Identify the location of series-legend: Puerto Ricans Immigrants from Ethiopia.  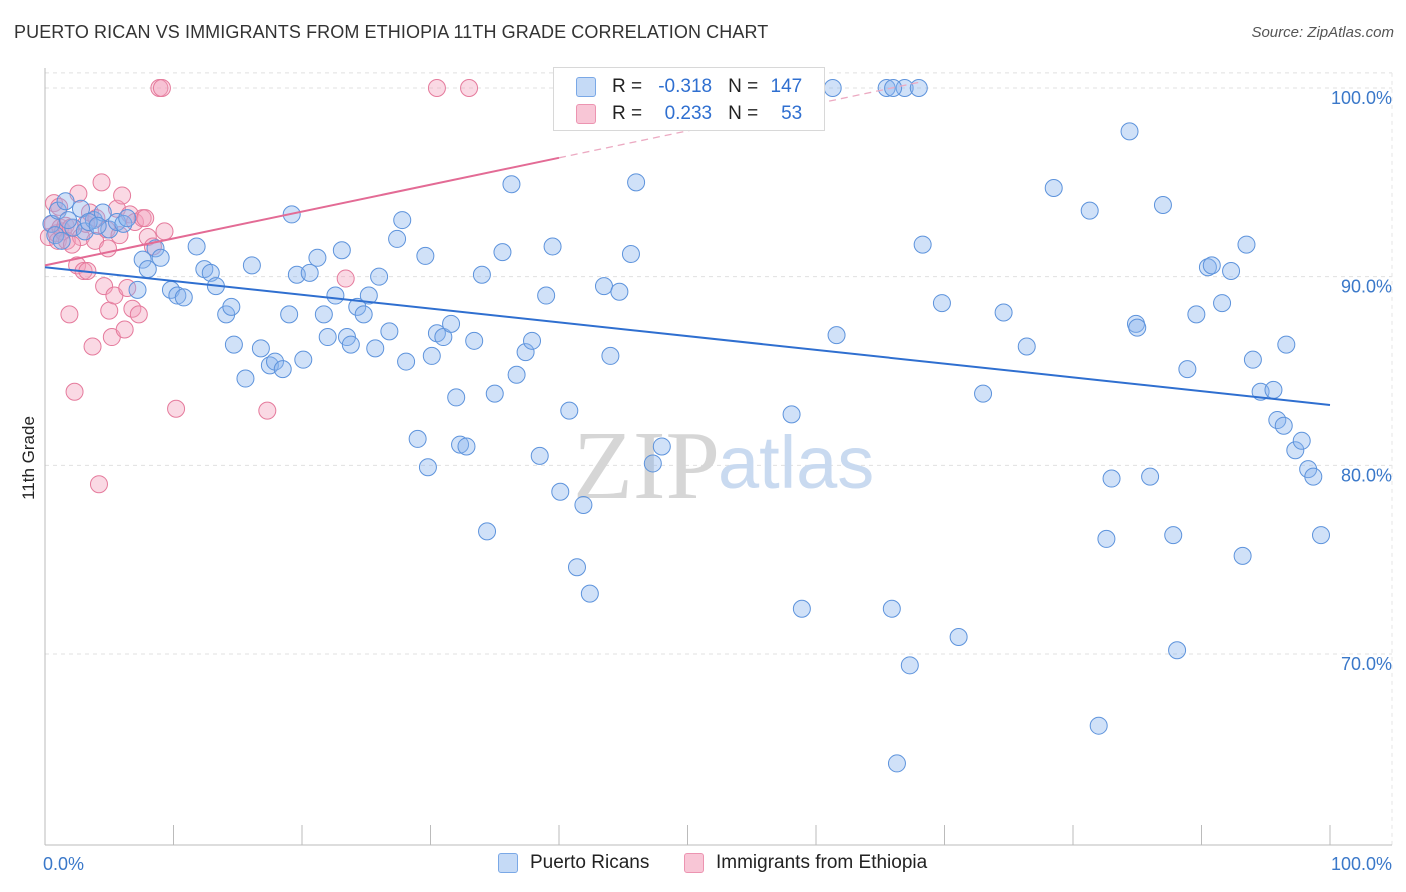
(703, 865).